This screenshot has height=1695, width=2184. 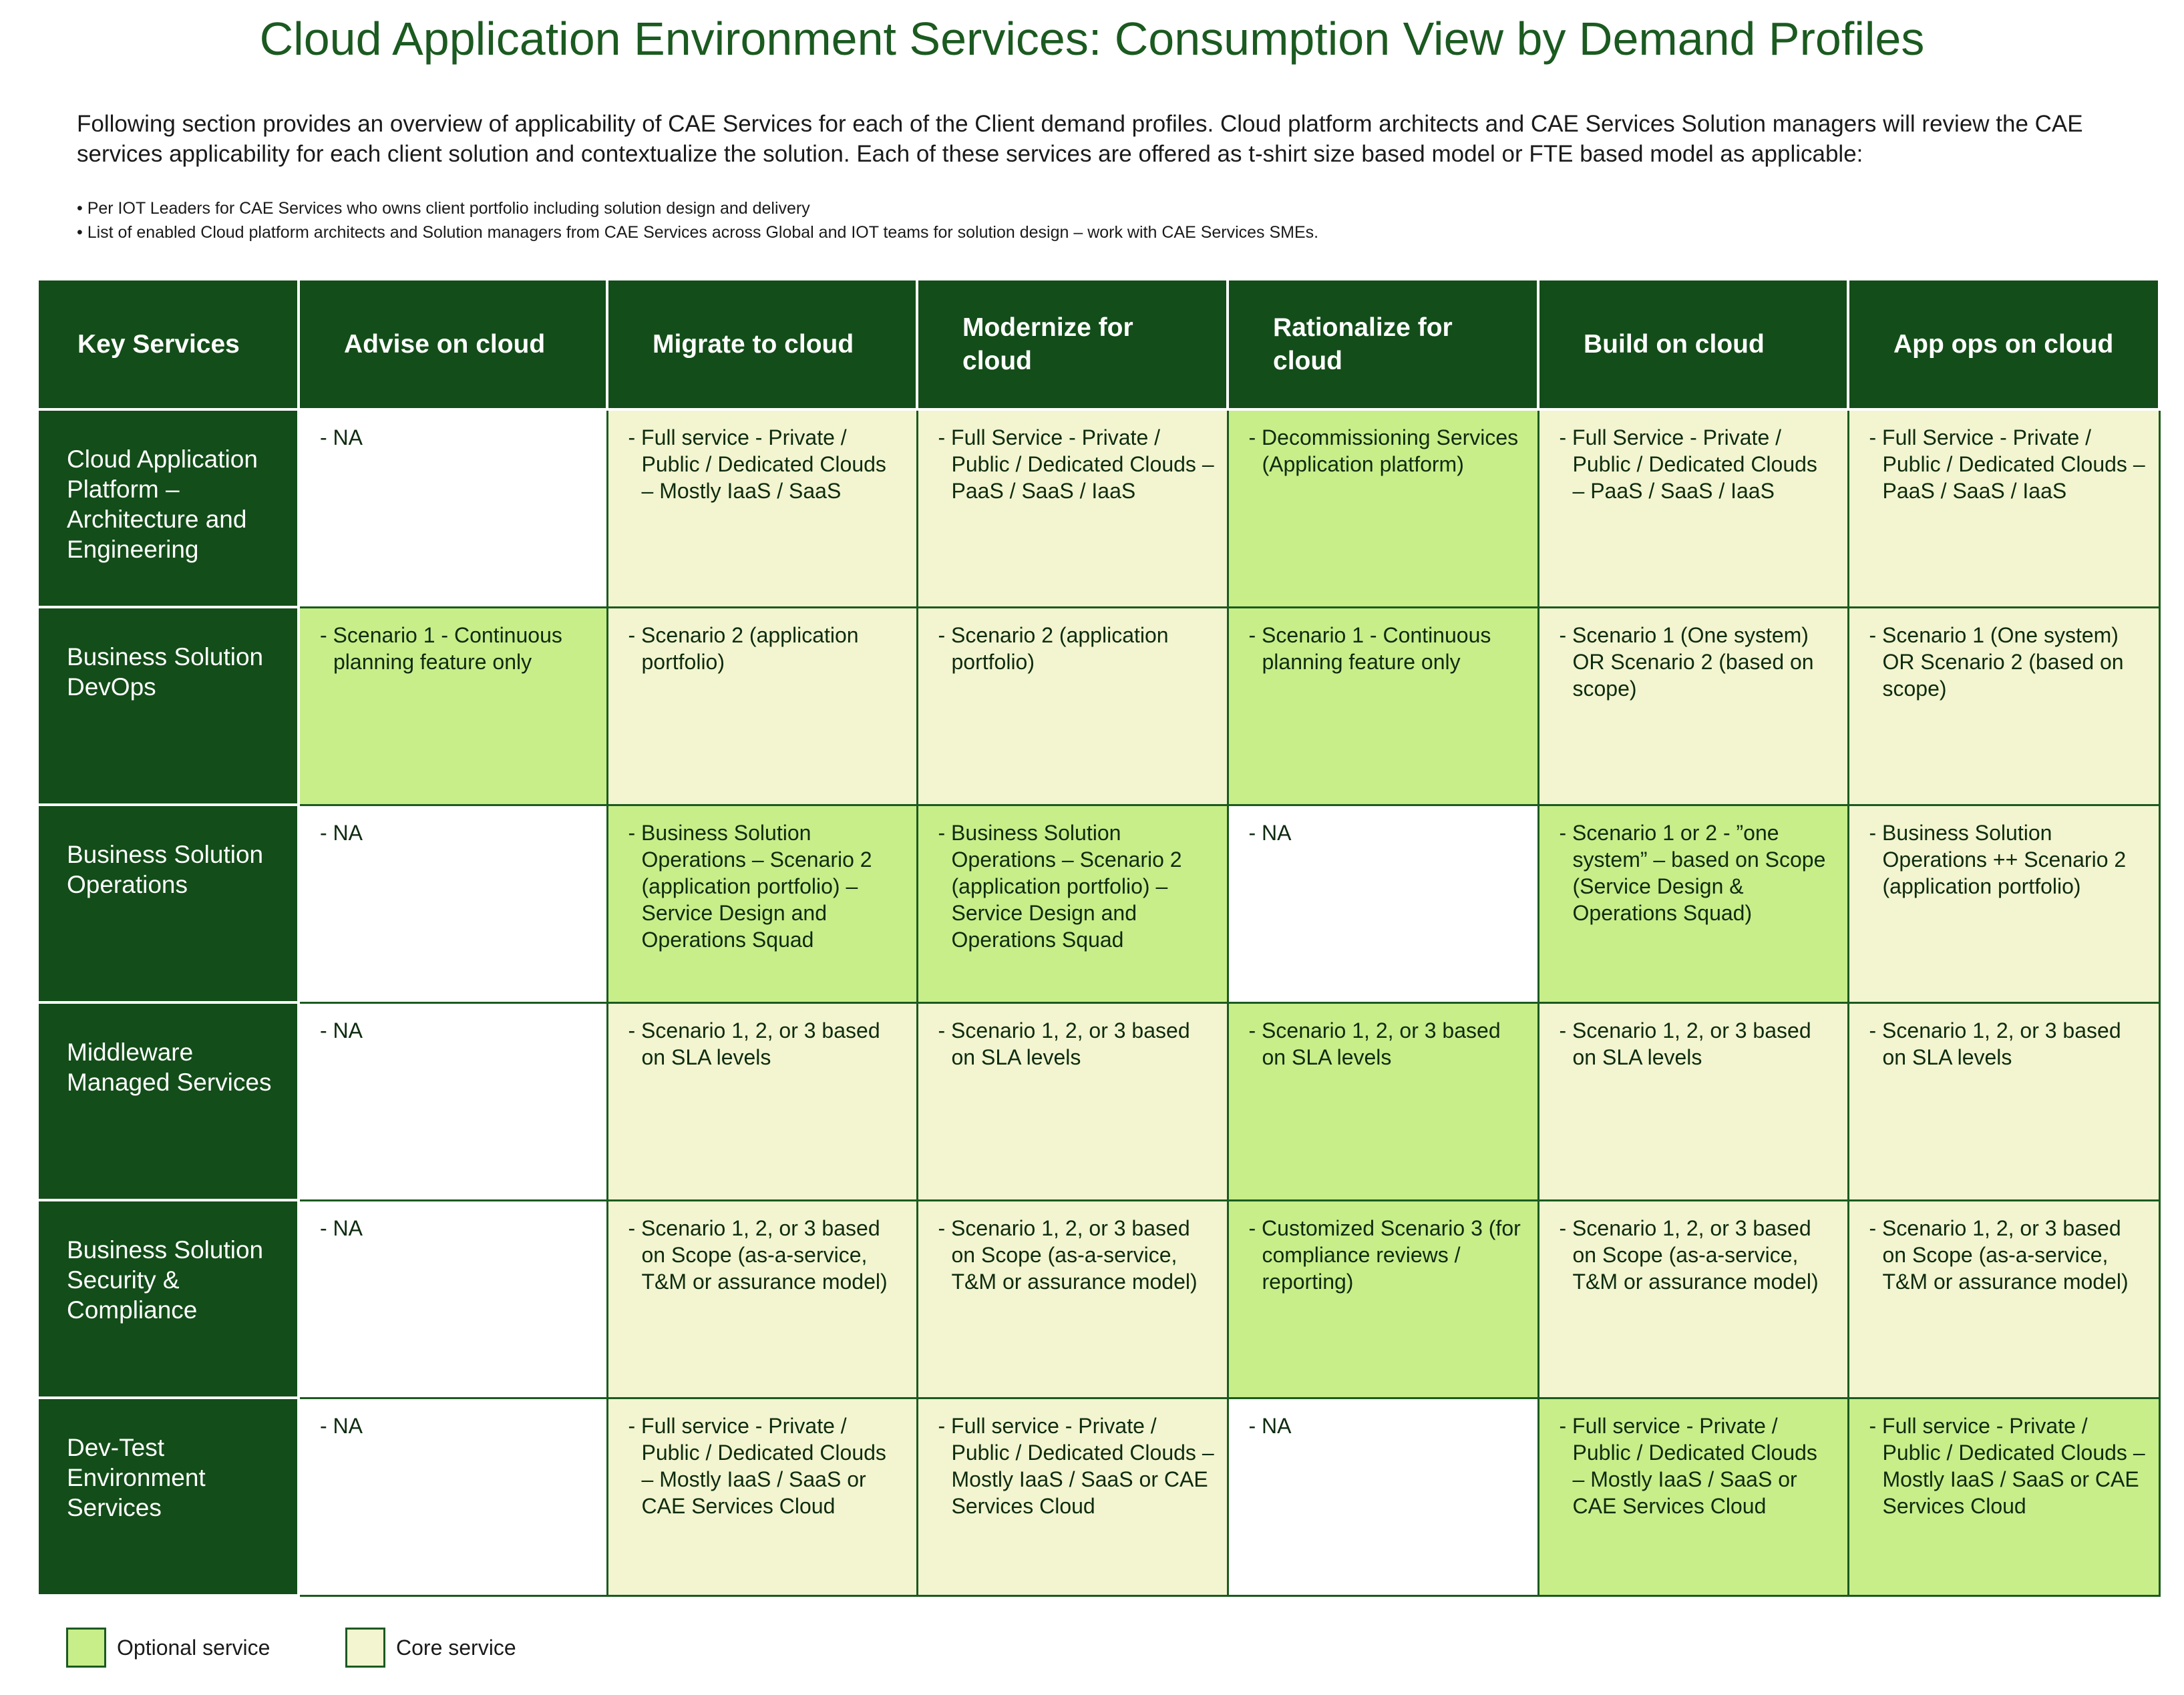 What do you see at coordinates (168, 706) in the screenshot?
I see `row-header-service: Business Solution DevOps` at bounding box center [168, 706].